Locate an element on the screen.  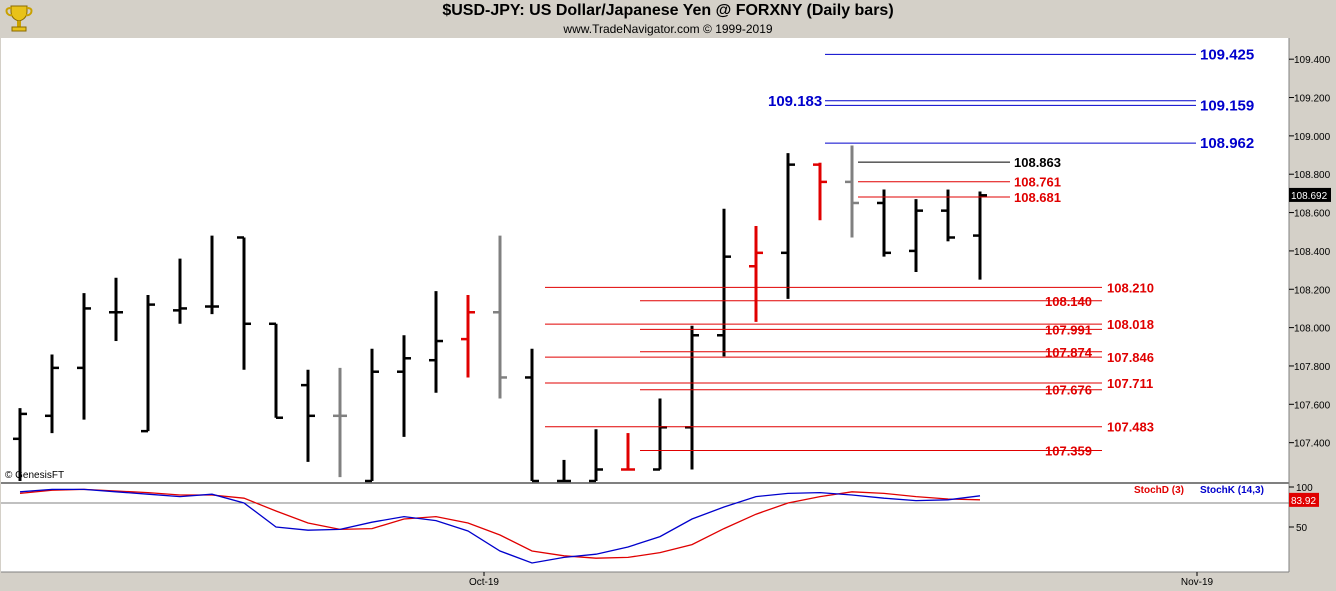
last-price-tag is located at coordinates (1310, 194).